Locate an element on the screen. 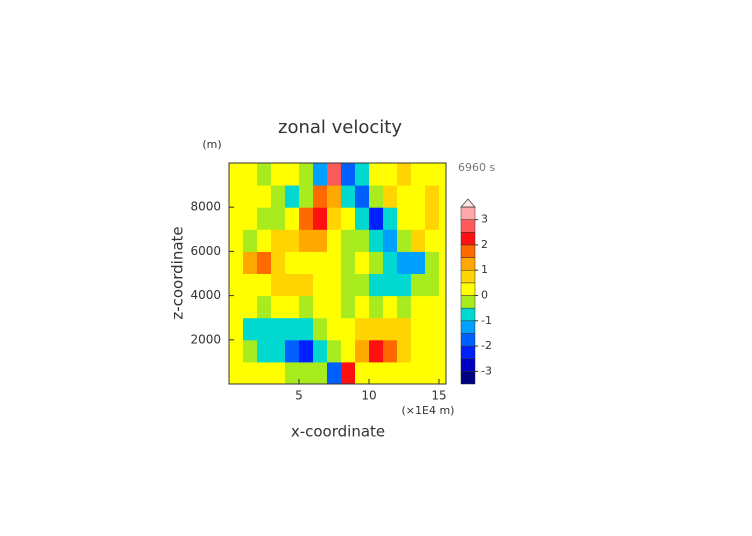  time-label: 6960 s is located at coordinates (476, 167).